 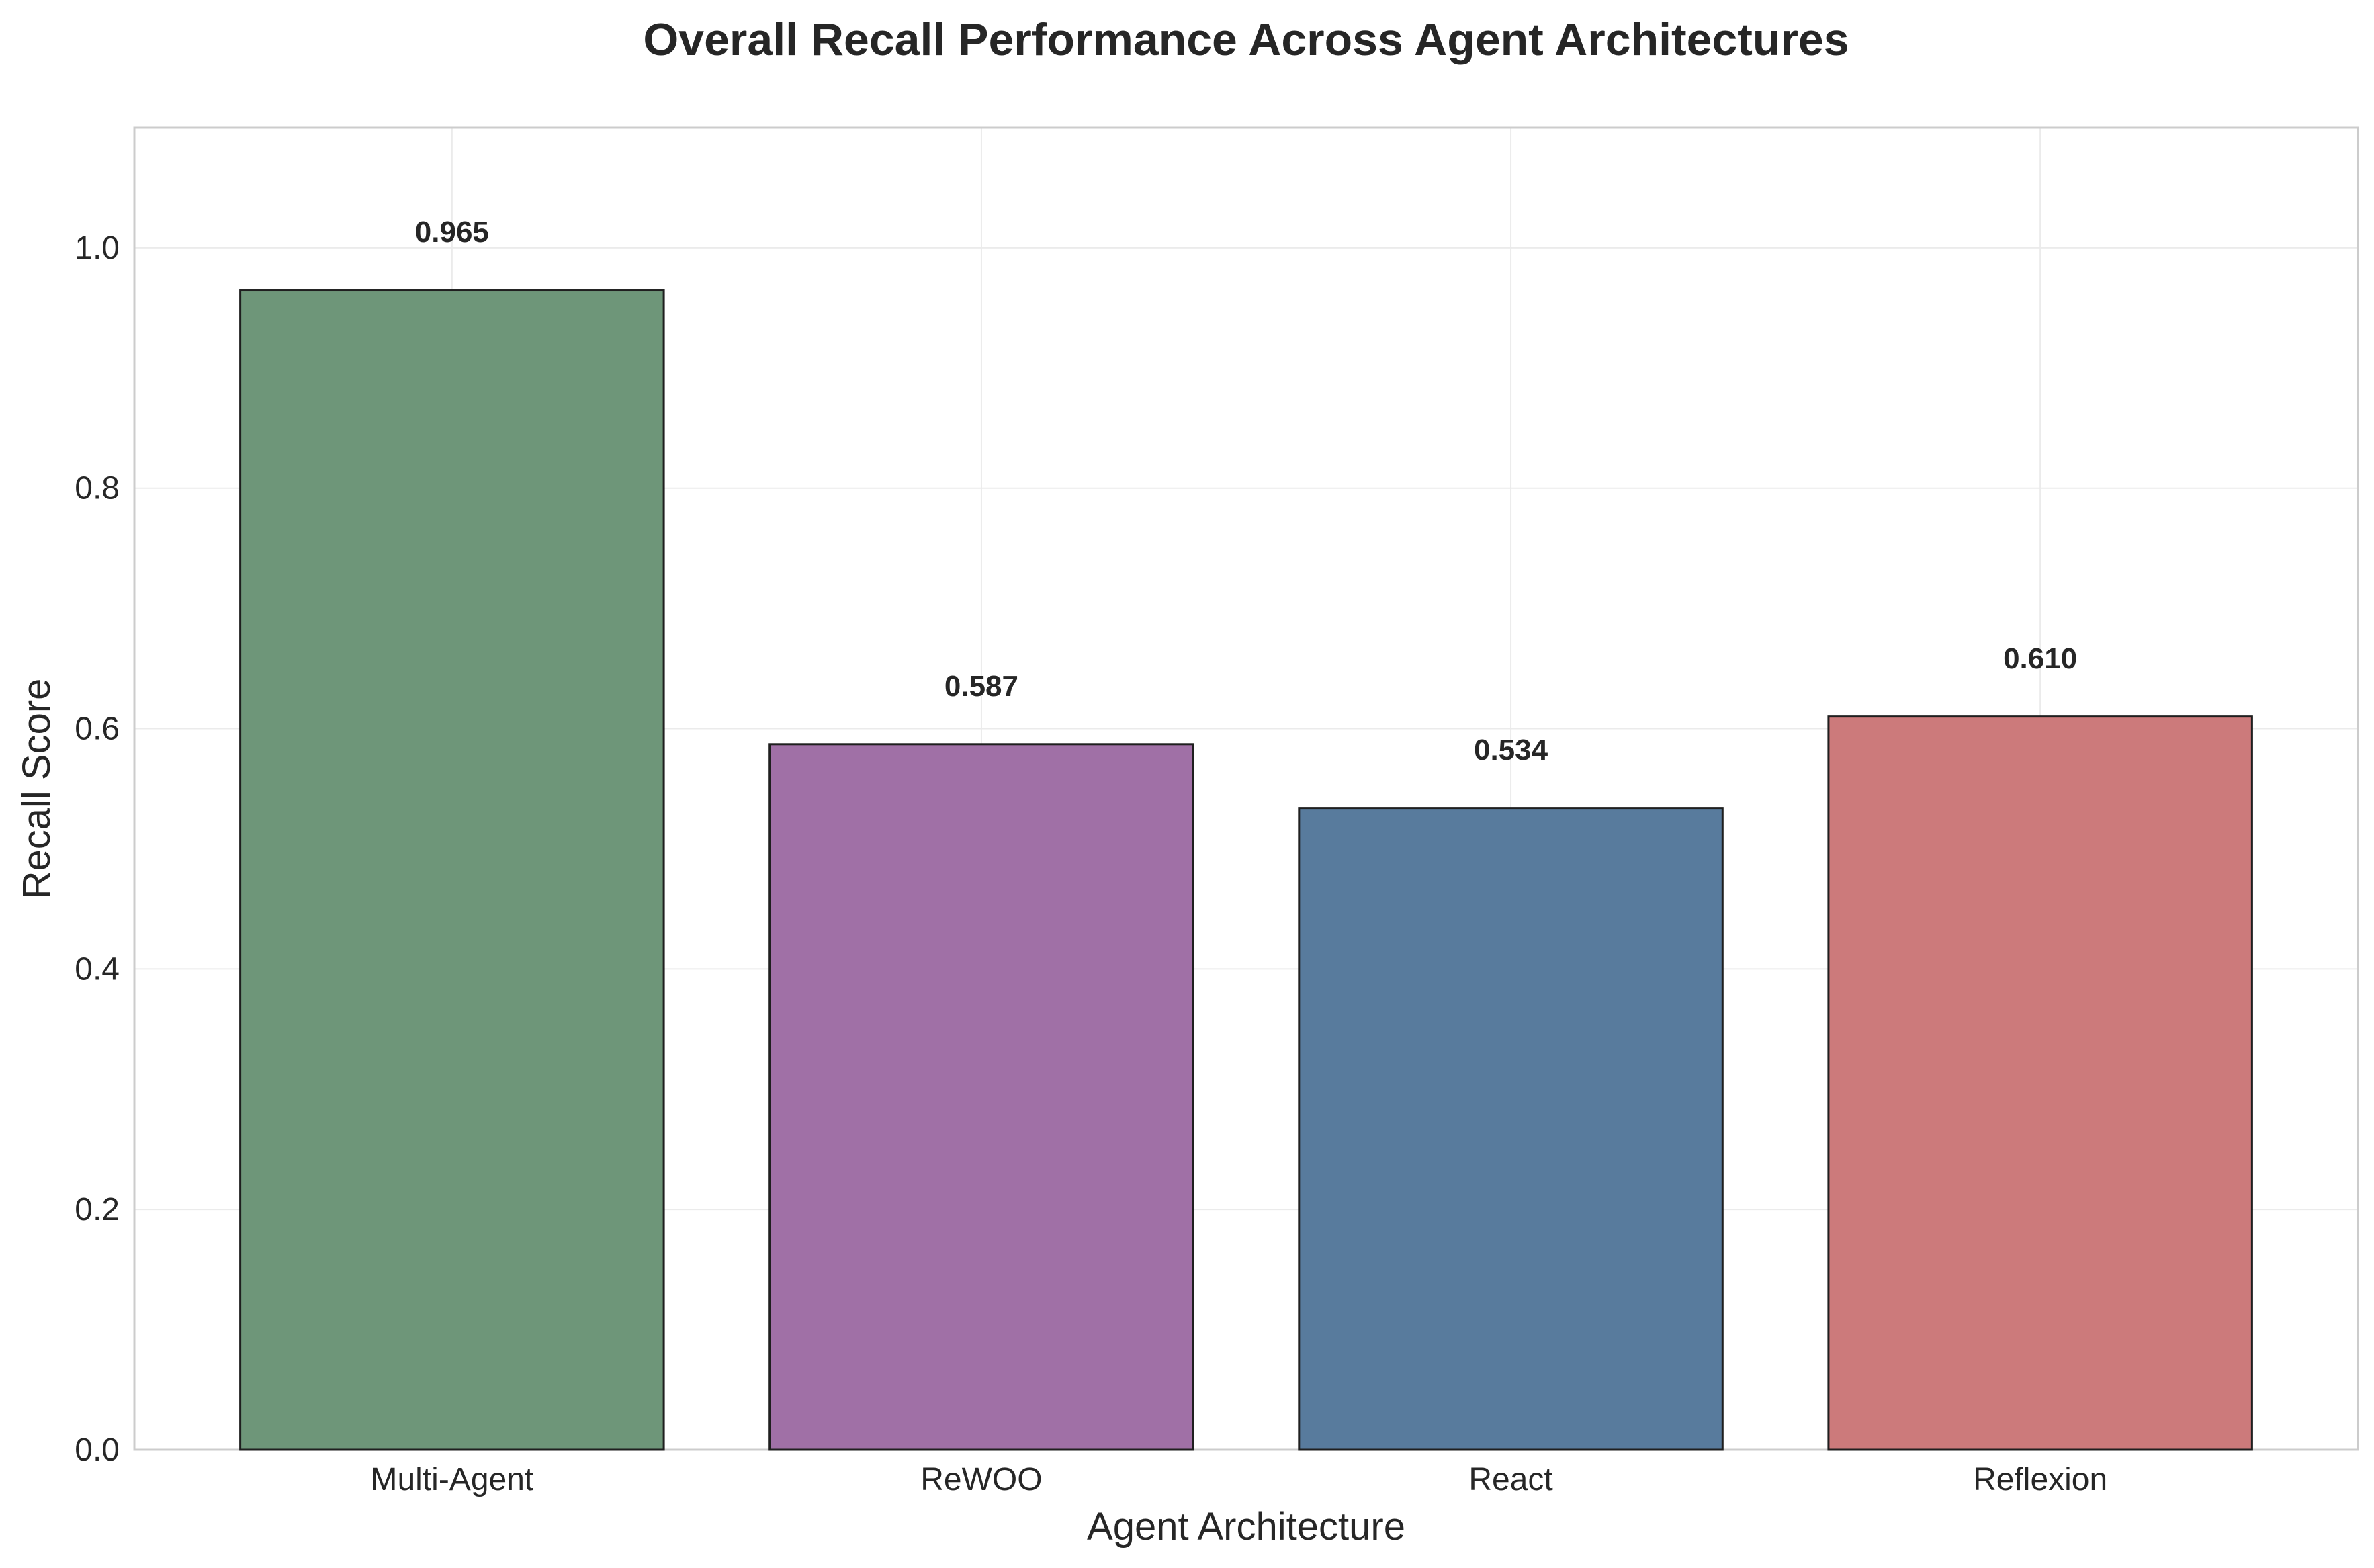 What do you see at coordinates (981, 1479) in the screenshot?
I see `x-tick-label: ReWOO` at bounding box center [981, 1479].